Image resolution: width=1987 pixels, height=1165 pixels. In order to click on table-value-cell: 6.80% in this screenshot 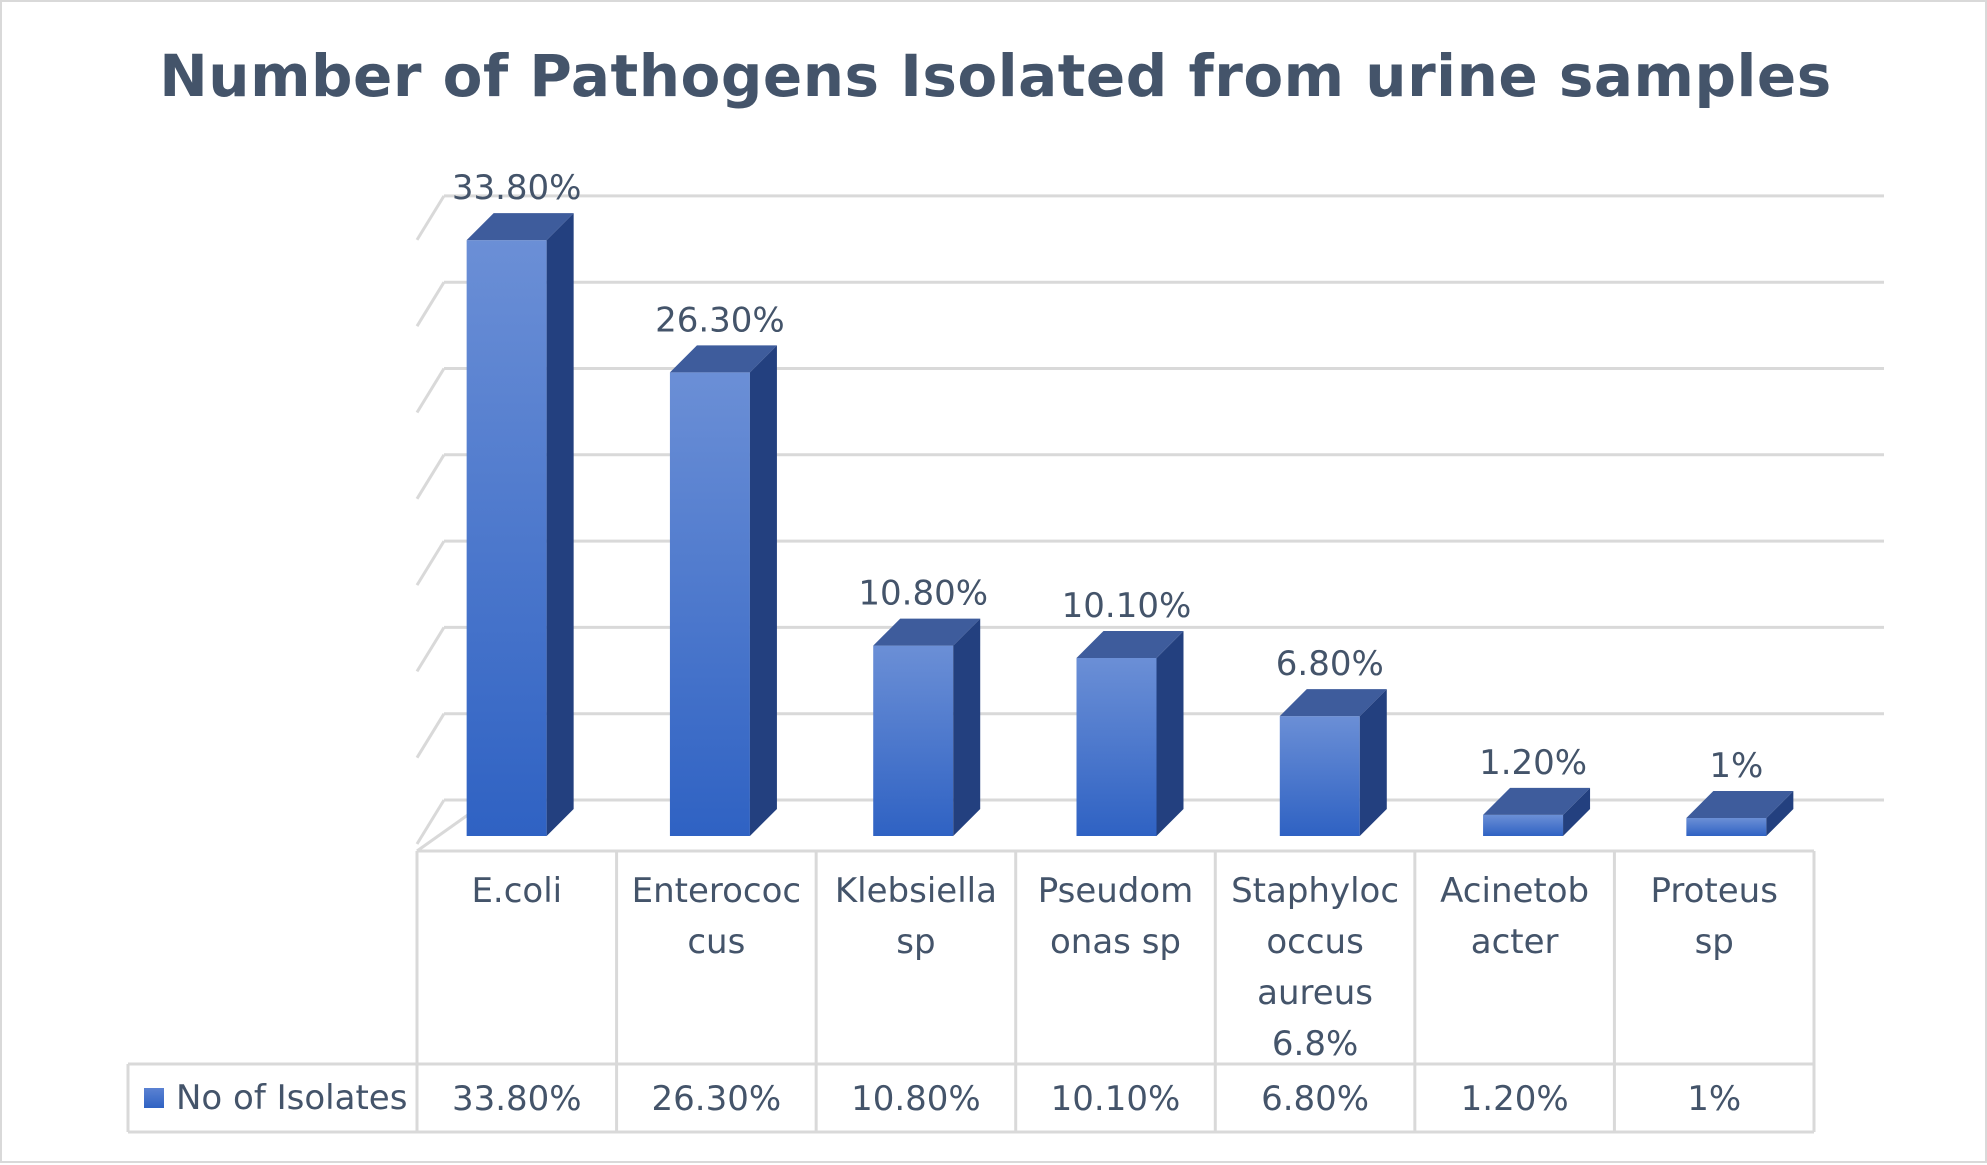, I will do `click(1315, 1099)`.